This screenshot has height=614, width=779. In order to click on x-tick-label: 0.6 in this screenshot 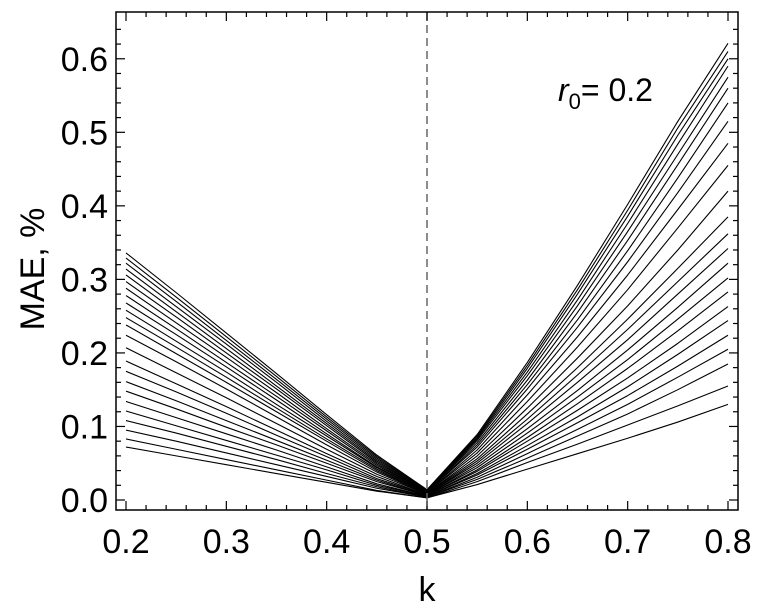, I will do `click(527, 542)`.